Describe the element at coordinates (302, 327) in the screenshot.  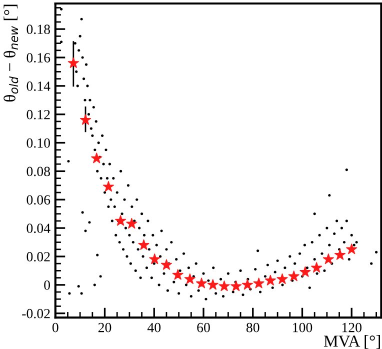
I see `x-tick-label: 100` at that location.